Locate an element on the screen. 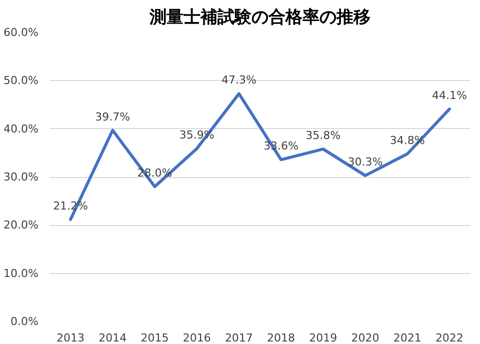  y-tick-label: 60.0% is located at coordinates (21, 32).